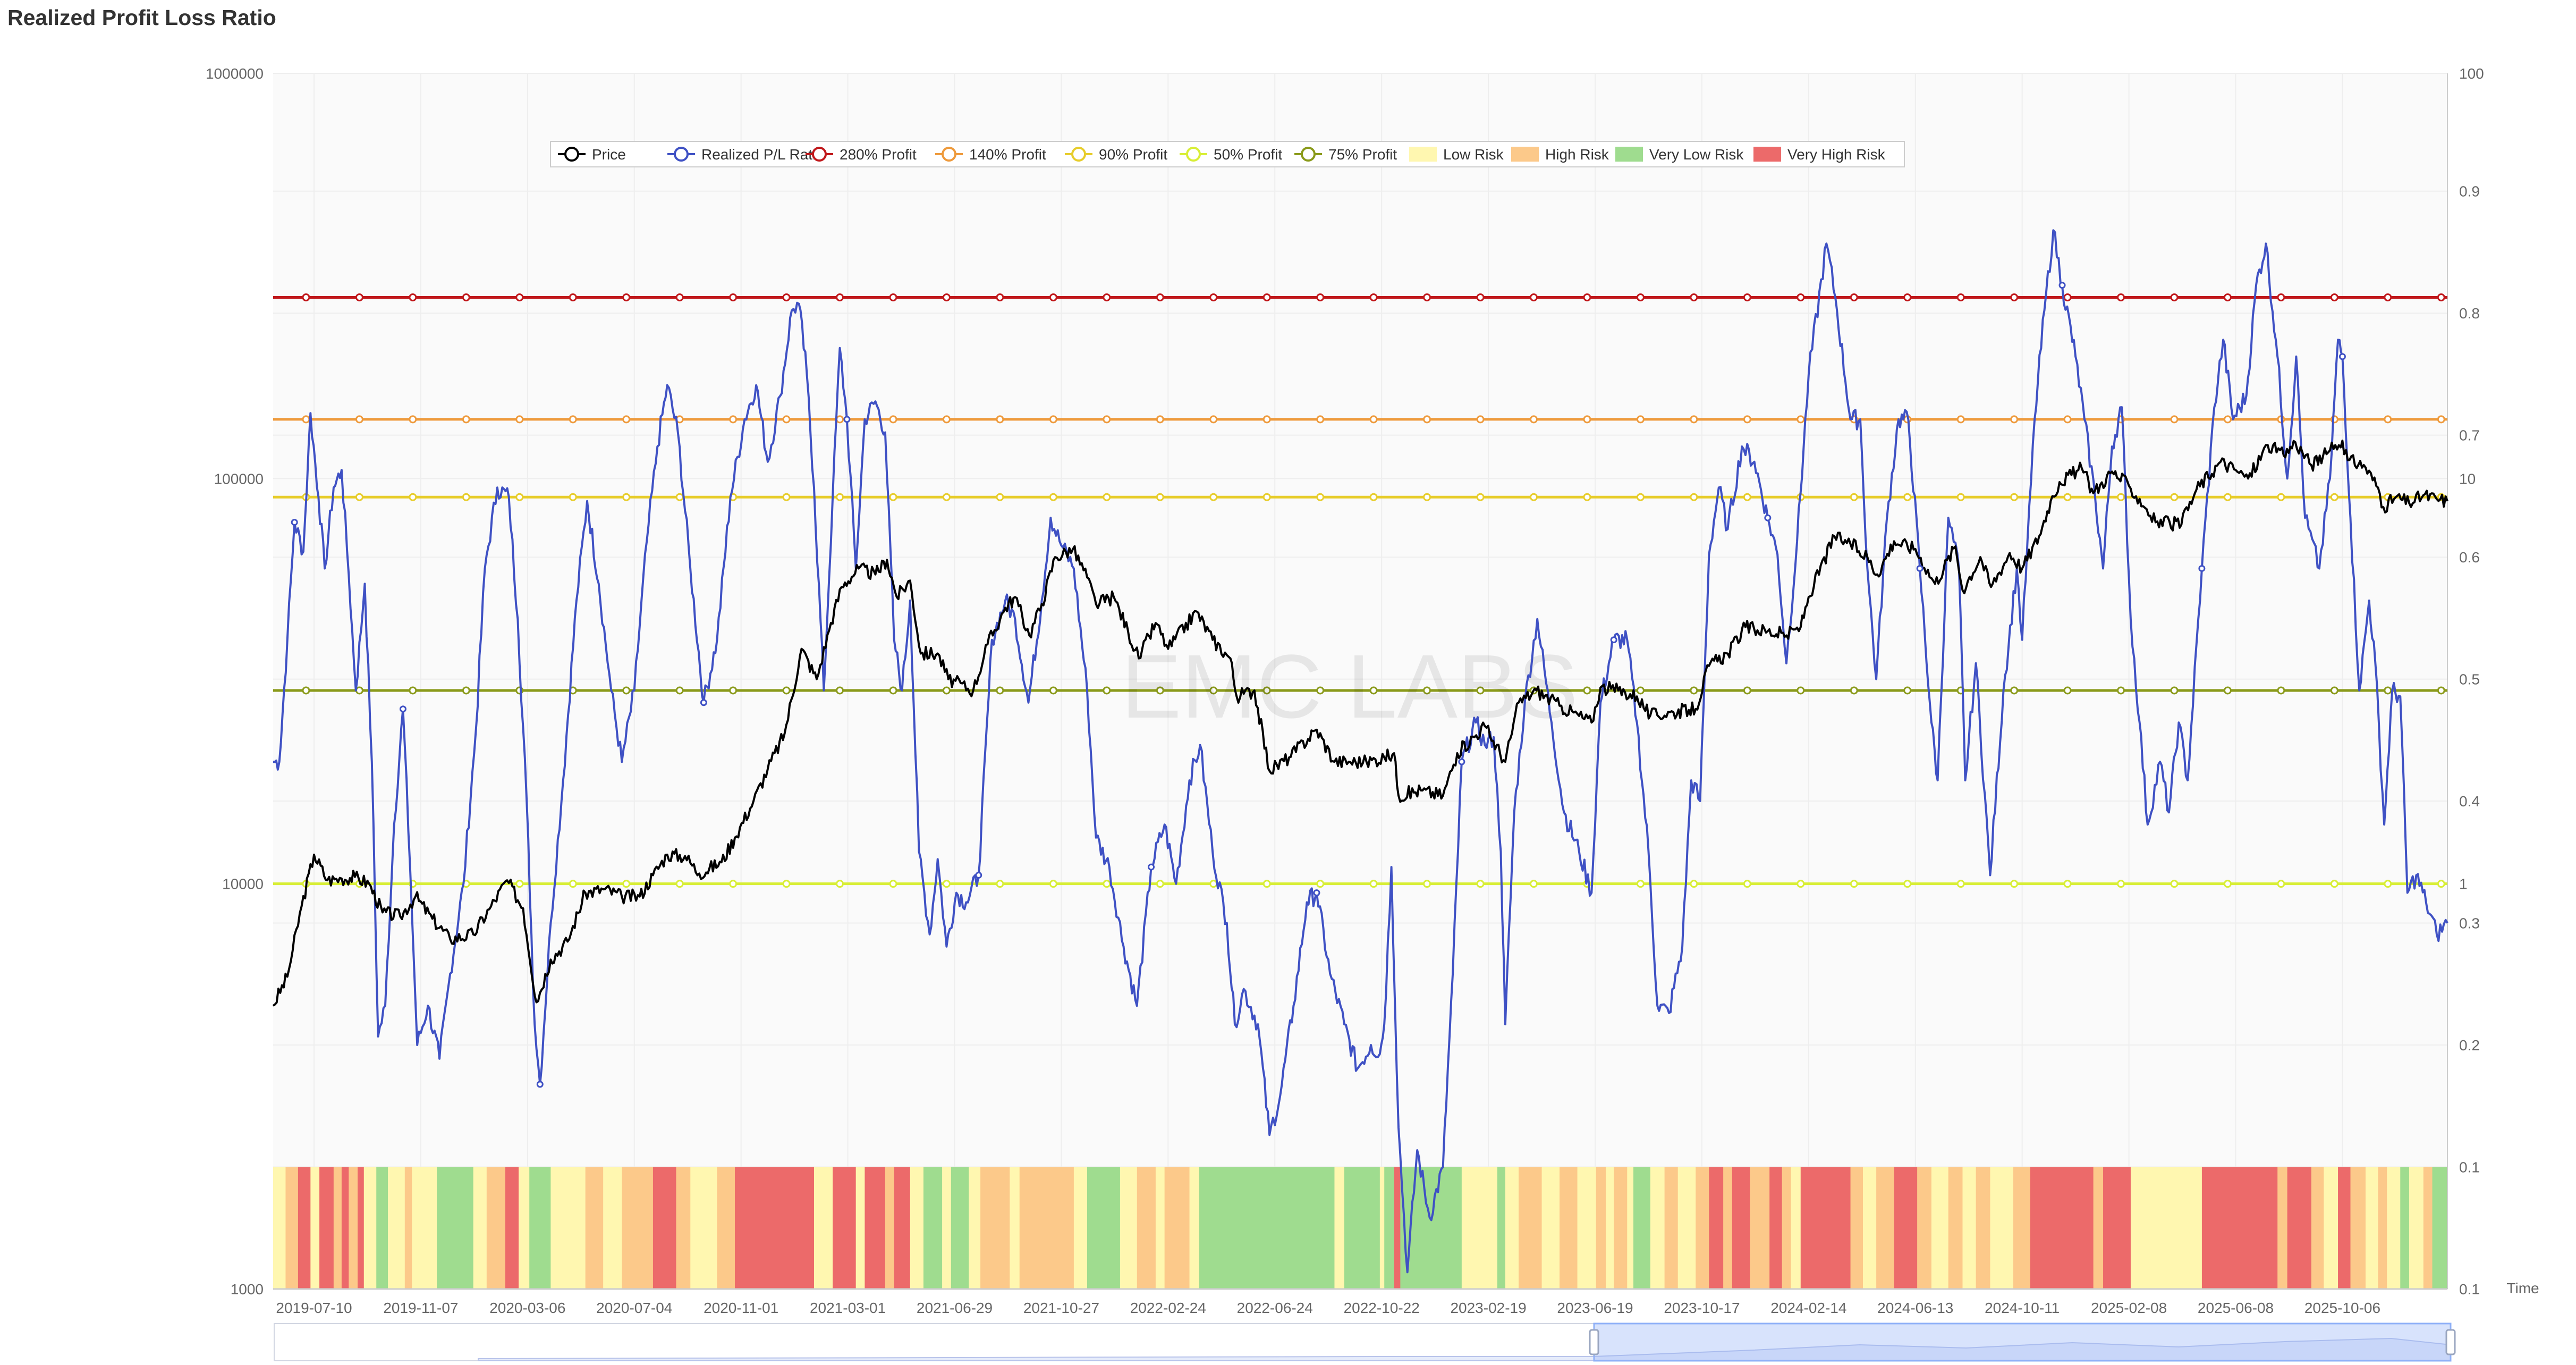 The width and height of the screenshot is (2576, 1365). What do you see at coordinates (745, 154) in the screenshot?
I see `legend-item: Realized P/L Ratio` at bounding box center [745, 154].